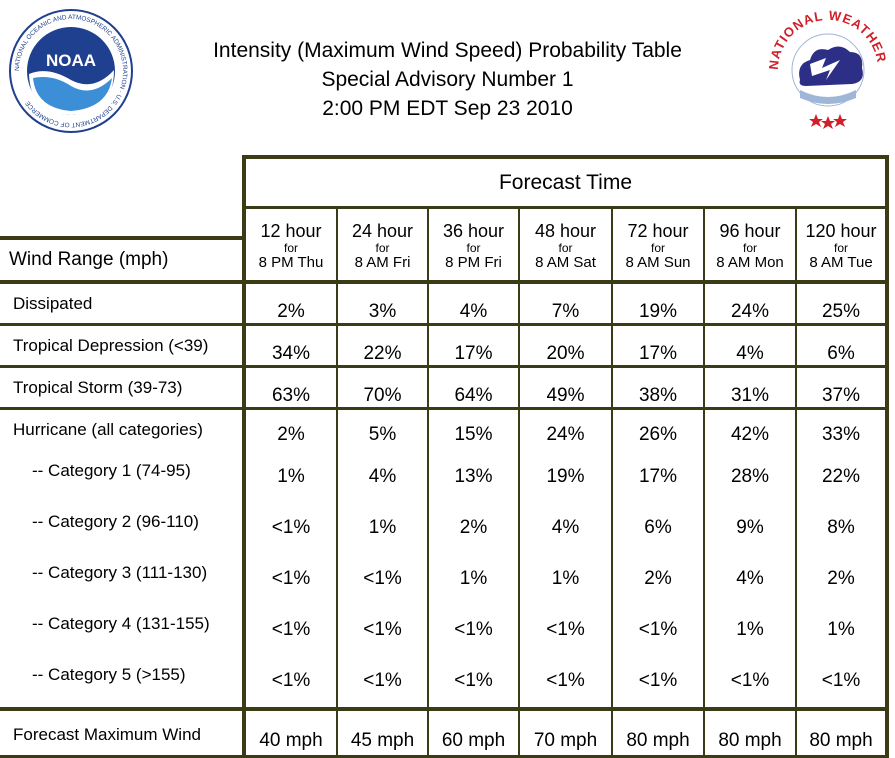  What do you see at coordinates (382, 311) in the screenshot?
I see `table-cell: 3%` at bounding box center [382, 311].